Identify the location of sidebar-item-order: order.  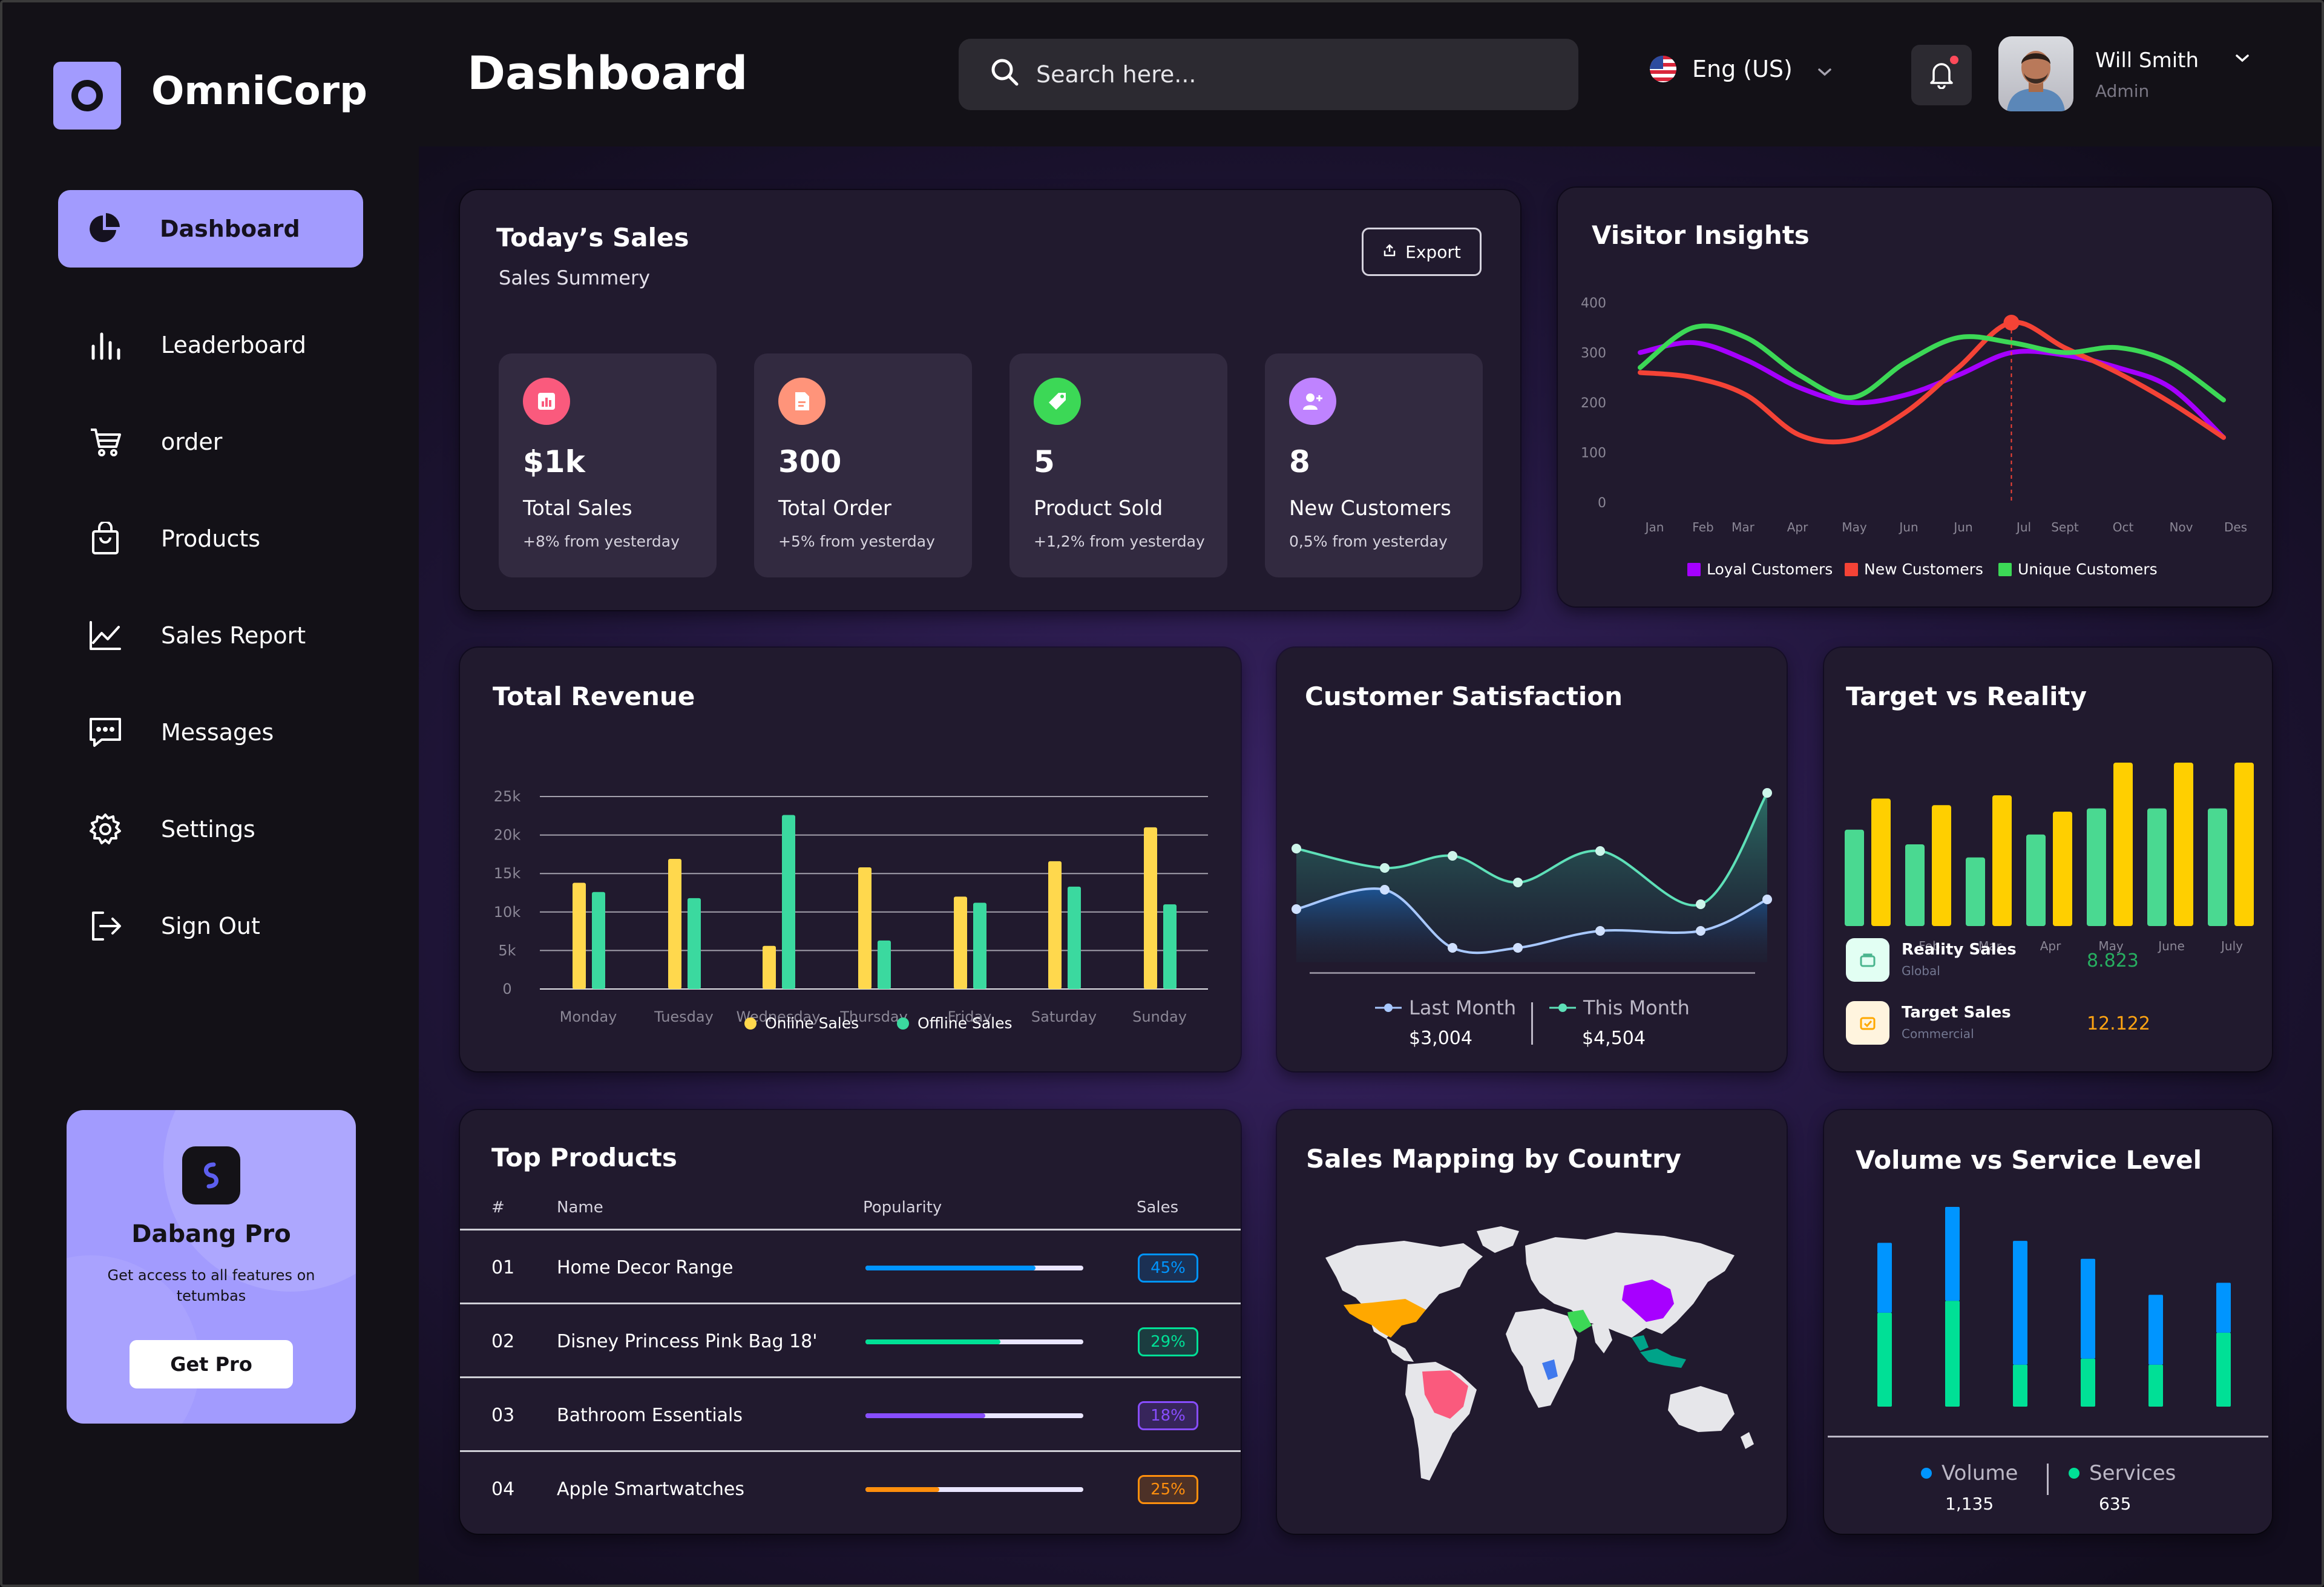
(210, 442).